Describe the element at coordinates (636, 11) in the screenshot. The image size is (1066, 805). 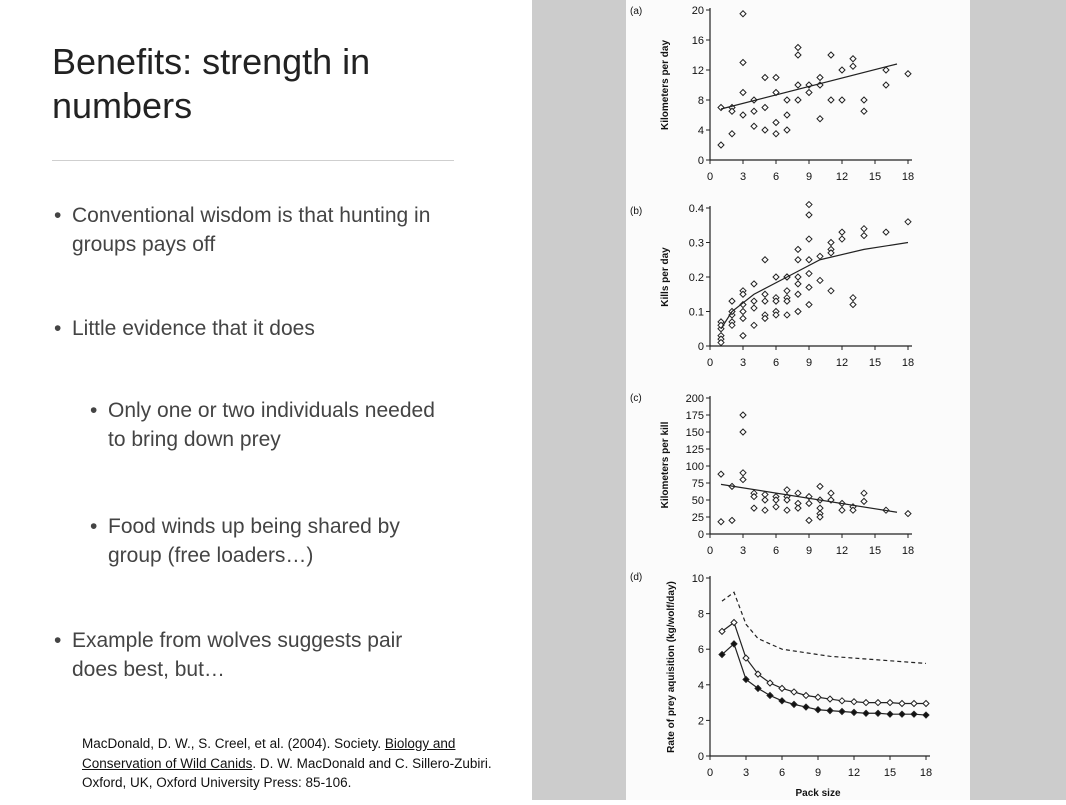
I see `panel-label: (a)` at that location.